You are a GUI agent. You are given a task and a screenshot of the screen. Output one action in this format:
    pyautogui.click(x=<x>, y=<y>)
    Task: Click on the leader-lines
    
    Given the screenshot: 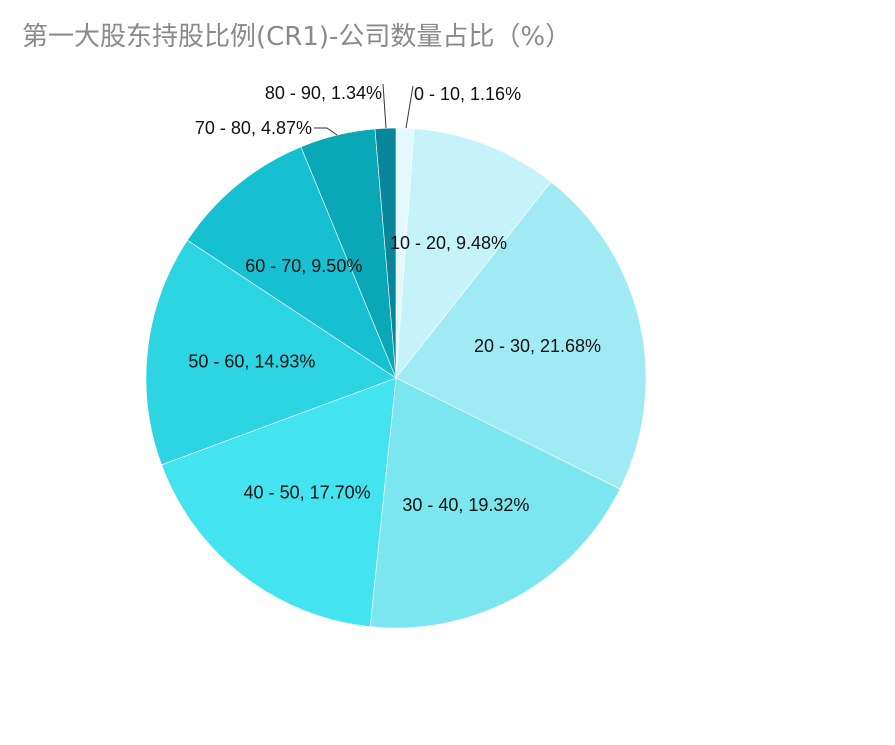 What is the action you would take?
    pyautogui.click(x=364, y=109)
    